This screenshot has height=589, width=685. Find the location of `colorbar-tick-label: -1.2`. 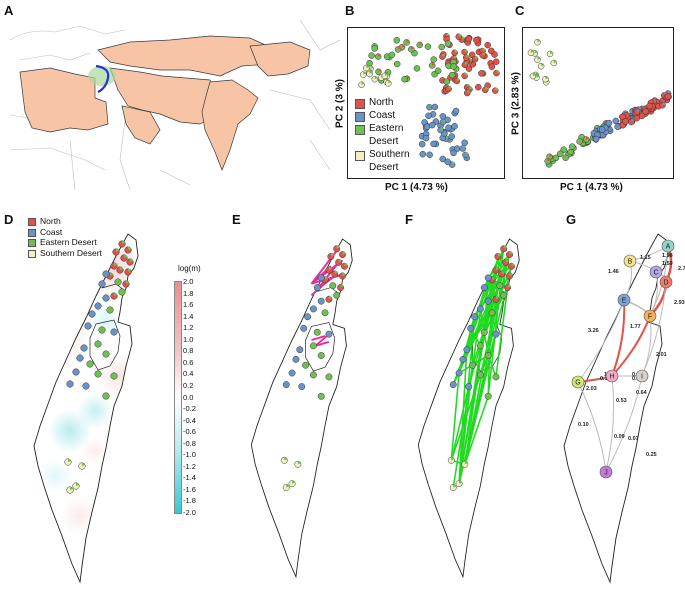

colorbar-tick-label: -1.2 is located at coordinates (189, 466).